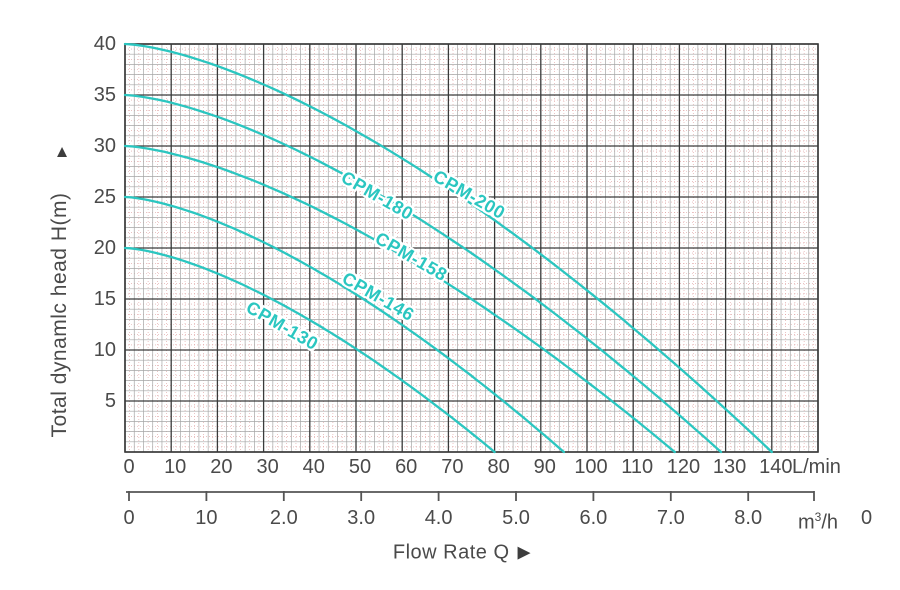 The height and width of the screenshot is (590, 900). I want to click on x-tick-label-lmin: 0, so click(129, 467).